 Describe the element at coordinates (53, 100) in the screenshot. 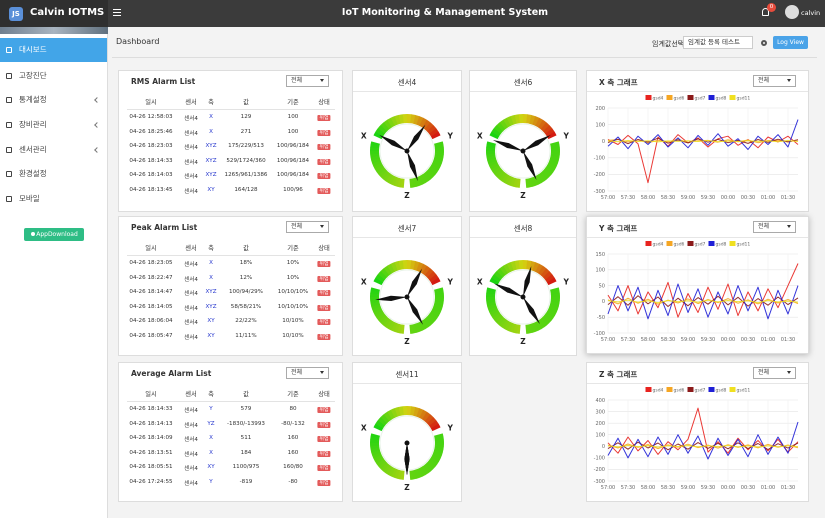

I see `menu-item: 통계설정` at that location.